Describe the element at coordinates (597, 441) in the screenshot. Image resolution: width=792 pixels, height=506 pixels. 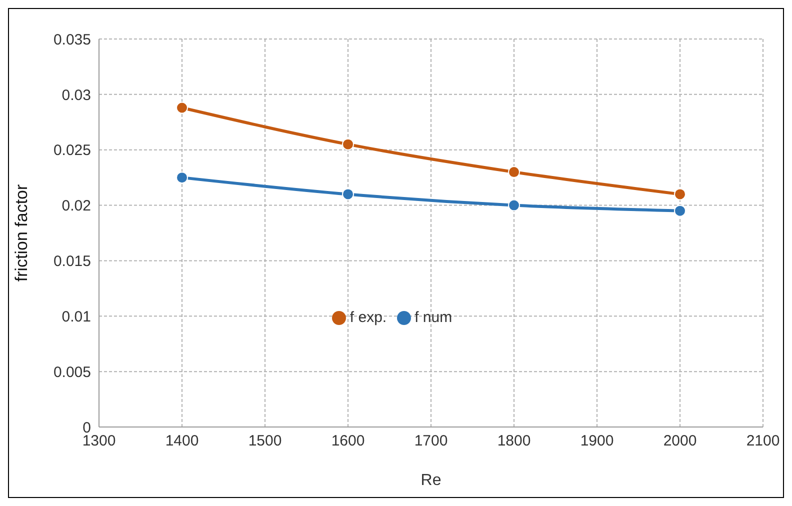
I see `x-tick-label: 1900` at that location.